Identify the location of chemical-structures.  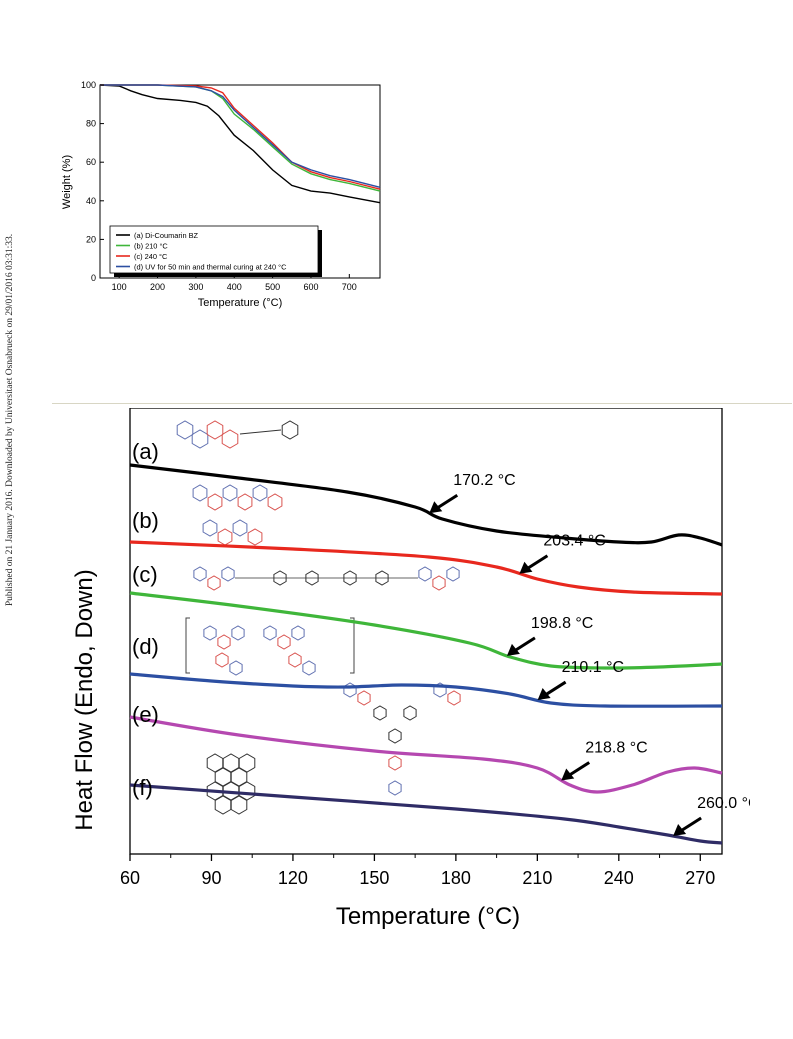
(318, 617).